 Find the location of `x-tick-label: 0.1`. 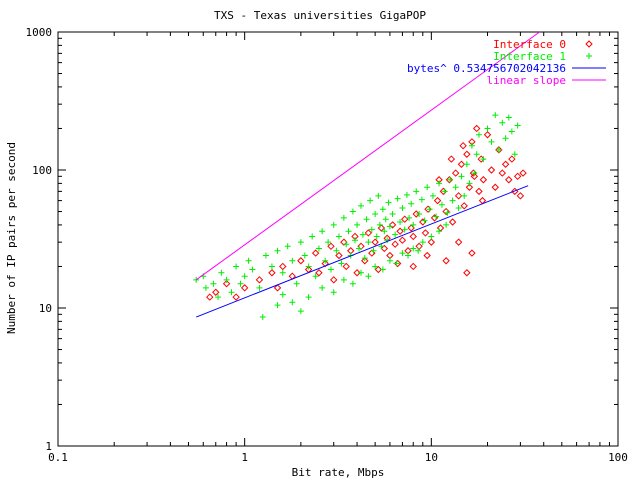

x-tick-label: 0.1 is located at coordinates (58, 457).